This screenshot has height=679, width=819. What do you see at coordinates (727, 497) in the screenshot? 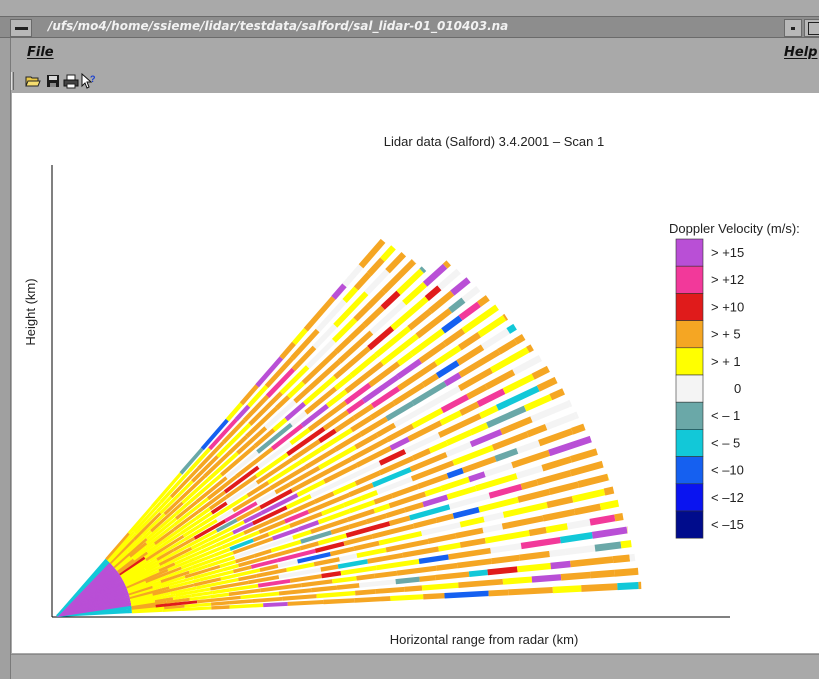
I see `legend-label: < –12` at bounding box center [727, 497].